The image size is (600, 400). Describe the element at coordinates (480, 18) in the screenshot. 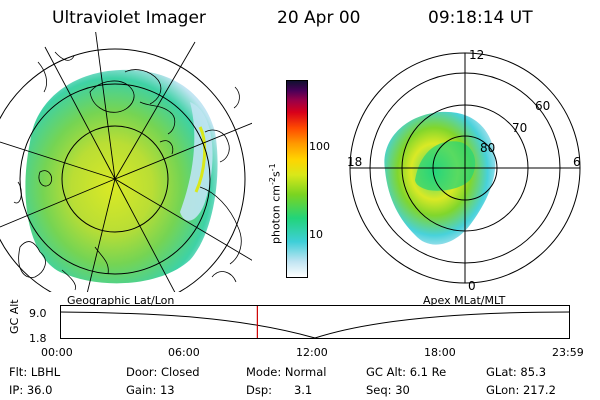

I see `observation-time: 09:18:14 UT` at that location.